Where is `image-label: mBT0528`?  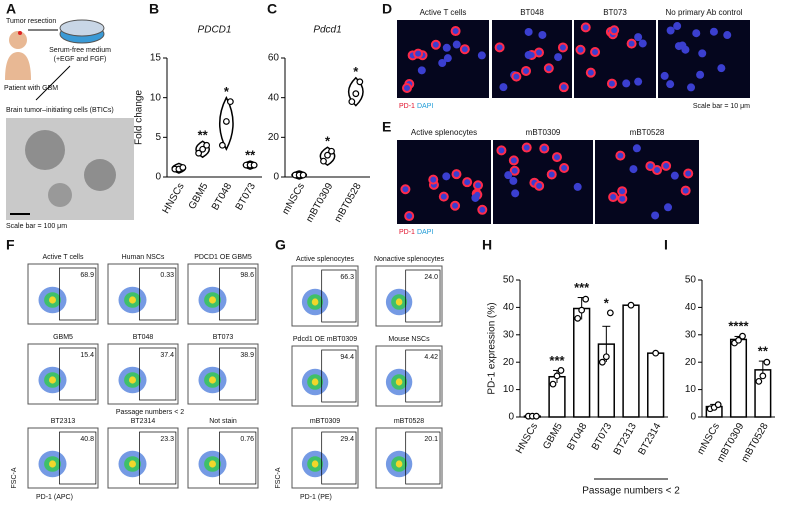 image-label: mBT0528 is located at coordinates (647, 132).